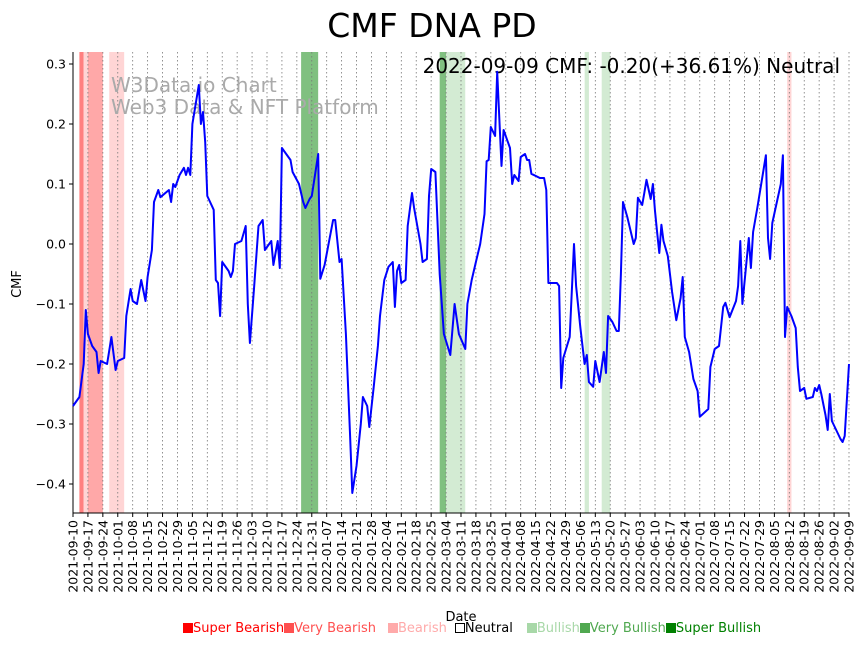 This screenshot has width=864, height=646. Describe the element at coordinates (558, 628) in the screenshot. I see `legend-label: Bullish` at that location.